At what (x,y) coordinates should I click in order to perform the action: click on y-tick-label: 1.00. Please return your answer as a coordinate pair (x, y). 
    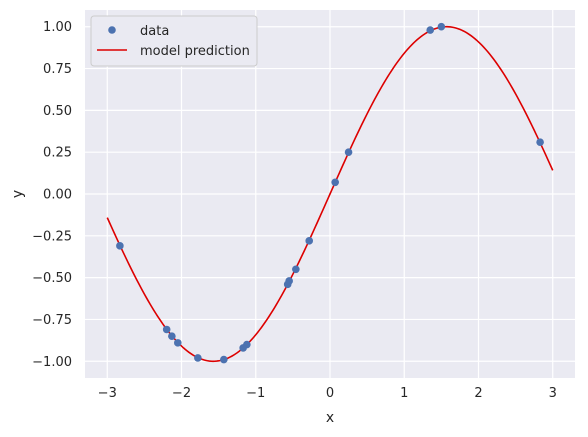
    Looking at the image, I should click on (57, 27).